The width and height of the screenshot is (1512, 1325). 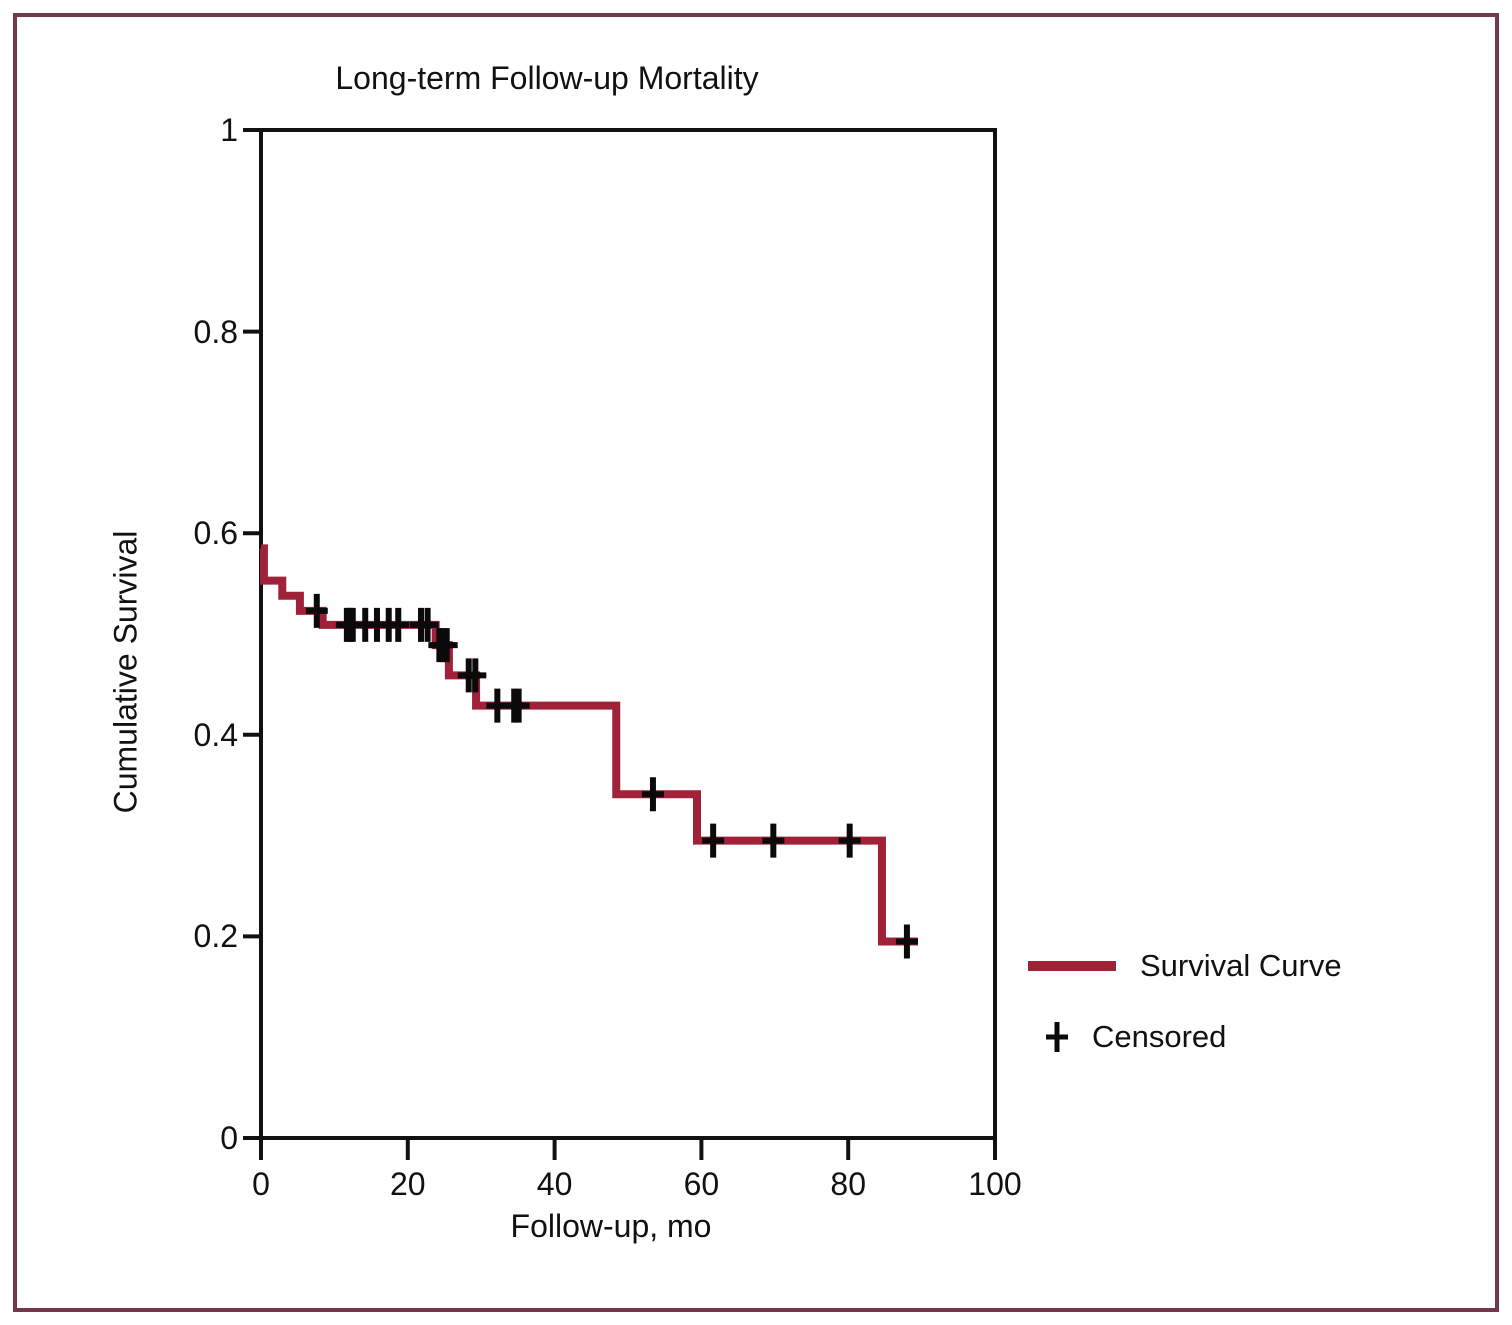 What do you see at coordinates (554, 1184) in the screenshot?
I see `x-tick-label: 40` at bounding box center [554, 1184].